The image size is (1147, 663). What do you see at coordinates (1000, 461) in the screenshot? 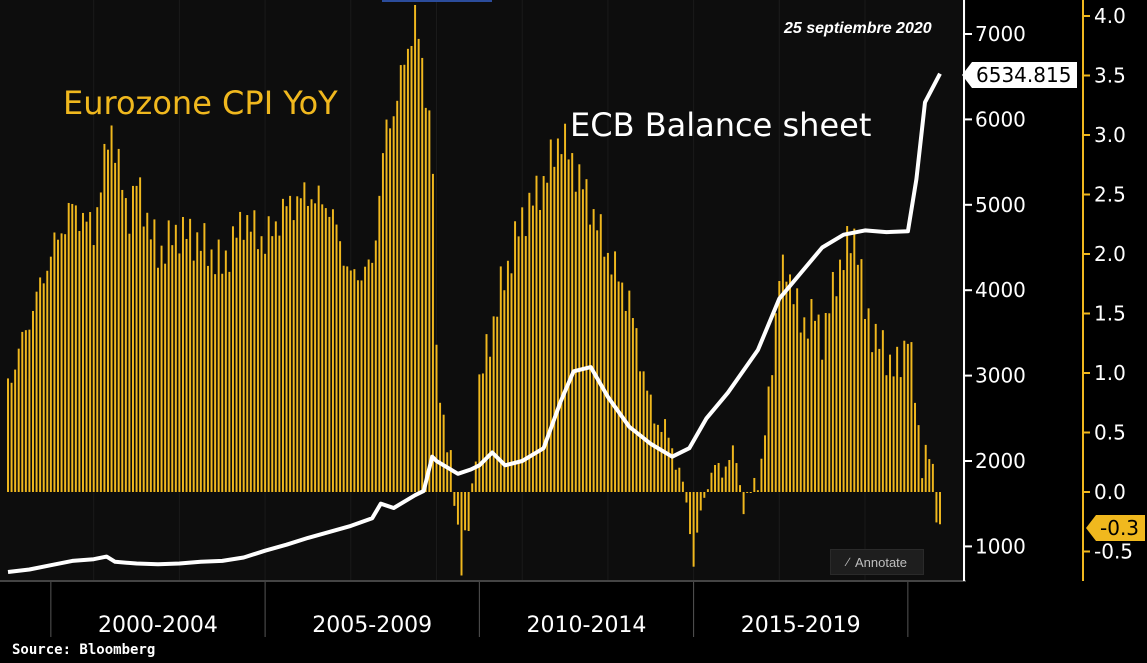
I see `balance-tick-label: 2000` at bounding box center [1000, 461].